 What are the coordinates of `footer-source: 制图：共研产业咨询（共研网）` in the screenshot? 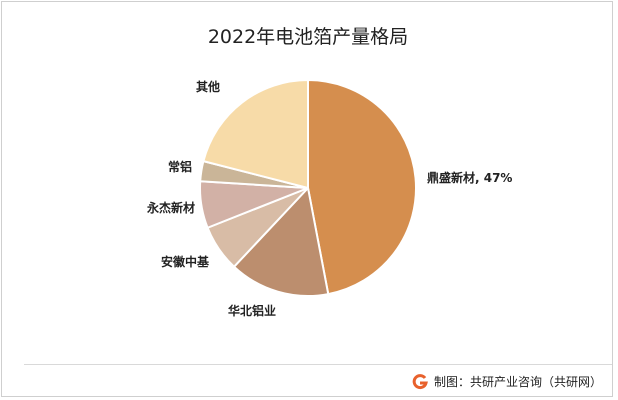 It's located at (517, 382).